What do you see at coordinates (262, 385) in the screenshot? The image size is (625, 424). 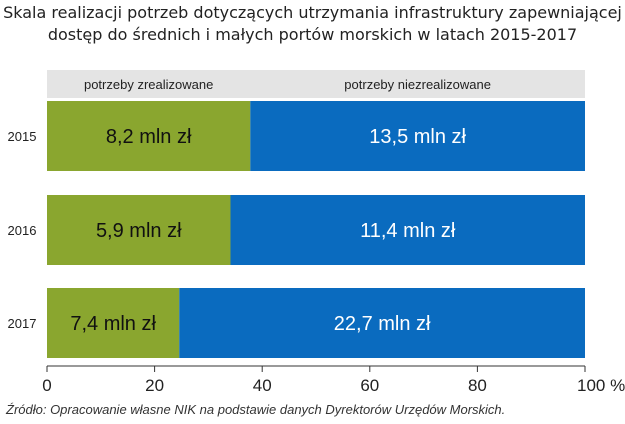 I see `x-tick-label-40: 40` at bounding box center [262, 385].